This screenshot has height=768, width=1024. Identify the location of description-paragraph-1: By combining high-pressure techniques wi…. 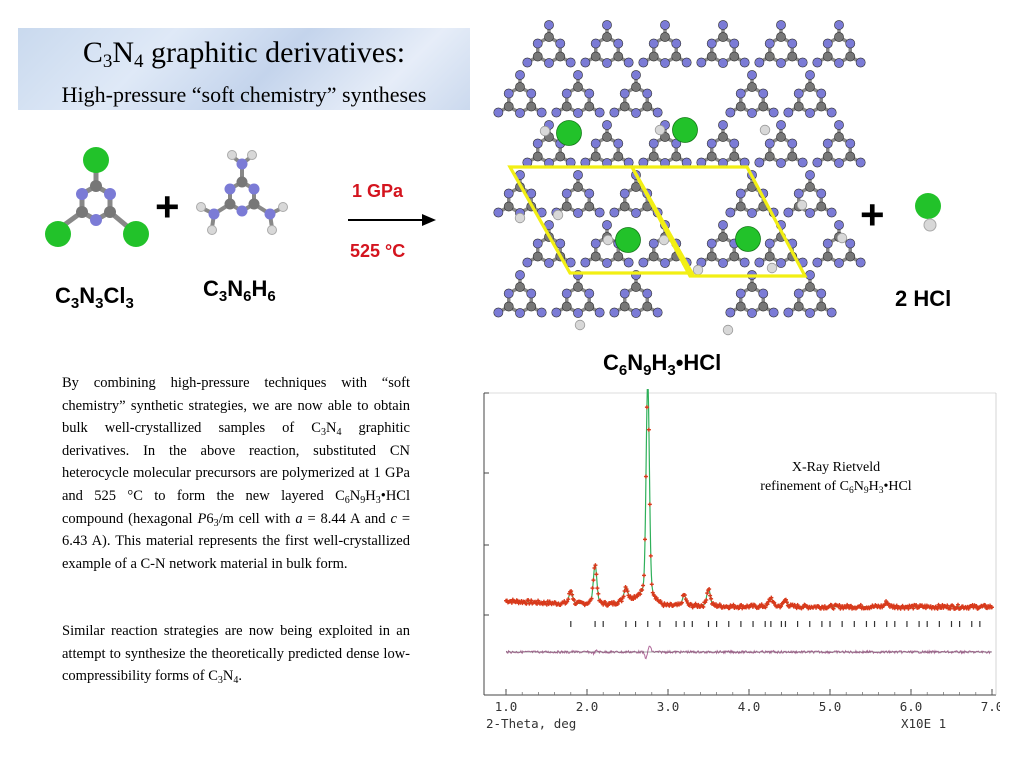
(236, 473).